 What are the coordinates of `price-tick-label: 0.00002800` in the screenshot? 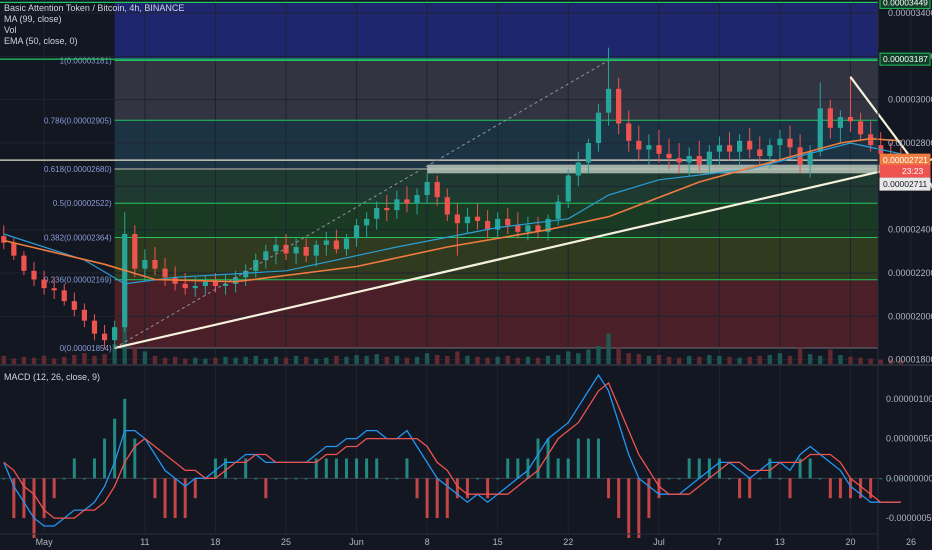 It's located at (910, 143).